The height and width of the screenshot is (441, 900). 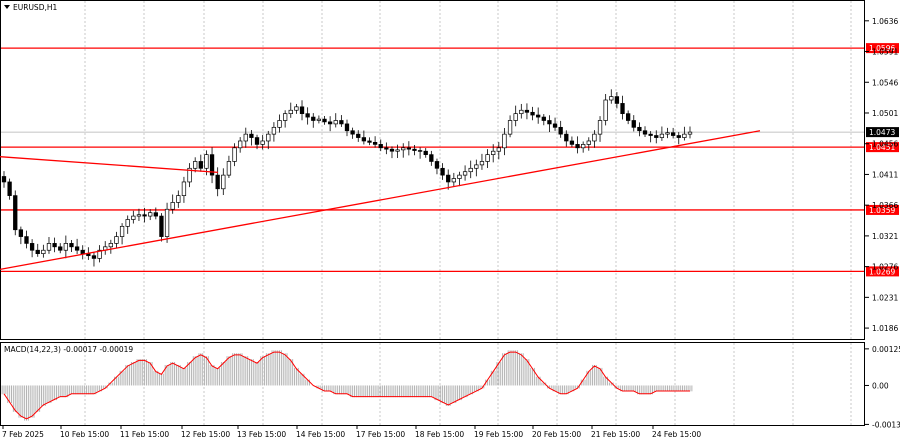 I want to click on symbol-label: EURUSD,H1, so click(x=30, y=7).